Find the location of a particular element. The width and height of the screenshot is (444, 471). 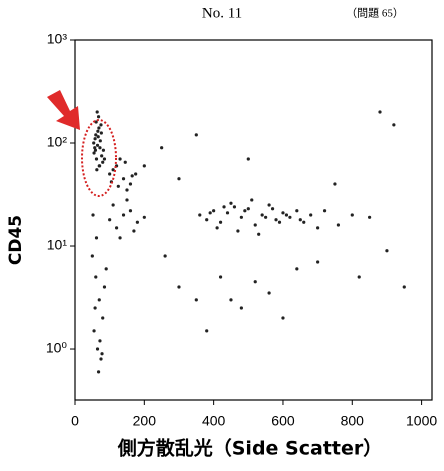

x-tick-label: 600 is located at coordinates (283, 421).